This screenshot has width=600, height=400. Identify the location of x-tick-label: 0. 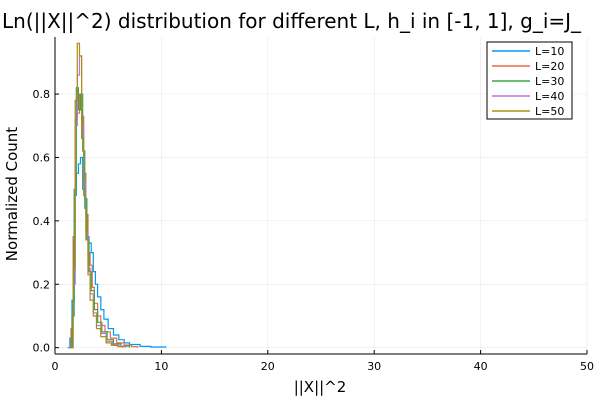
(55, 366).